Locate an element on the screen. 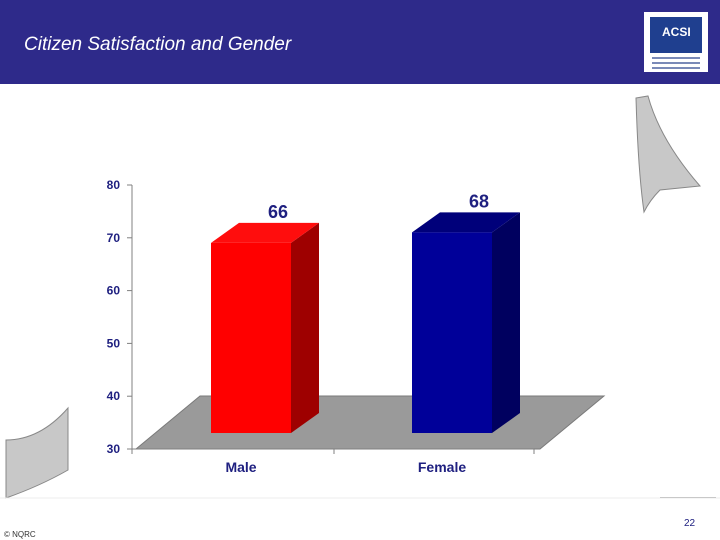 Image resolution: width=720 pixels, height=540 pixels. data-label-female: 68 is located at coordinates (479, 201).